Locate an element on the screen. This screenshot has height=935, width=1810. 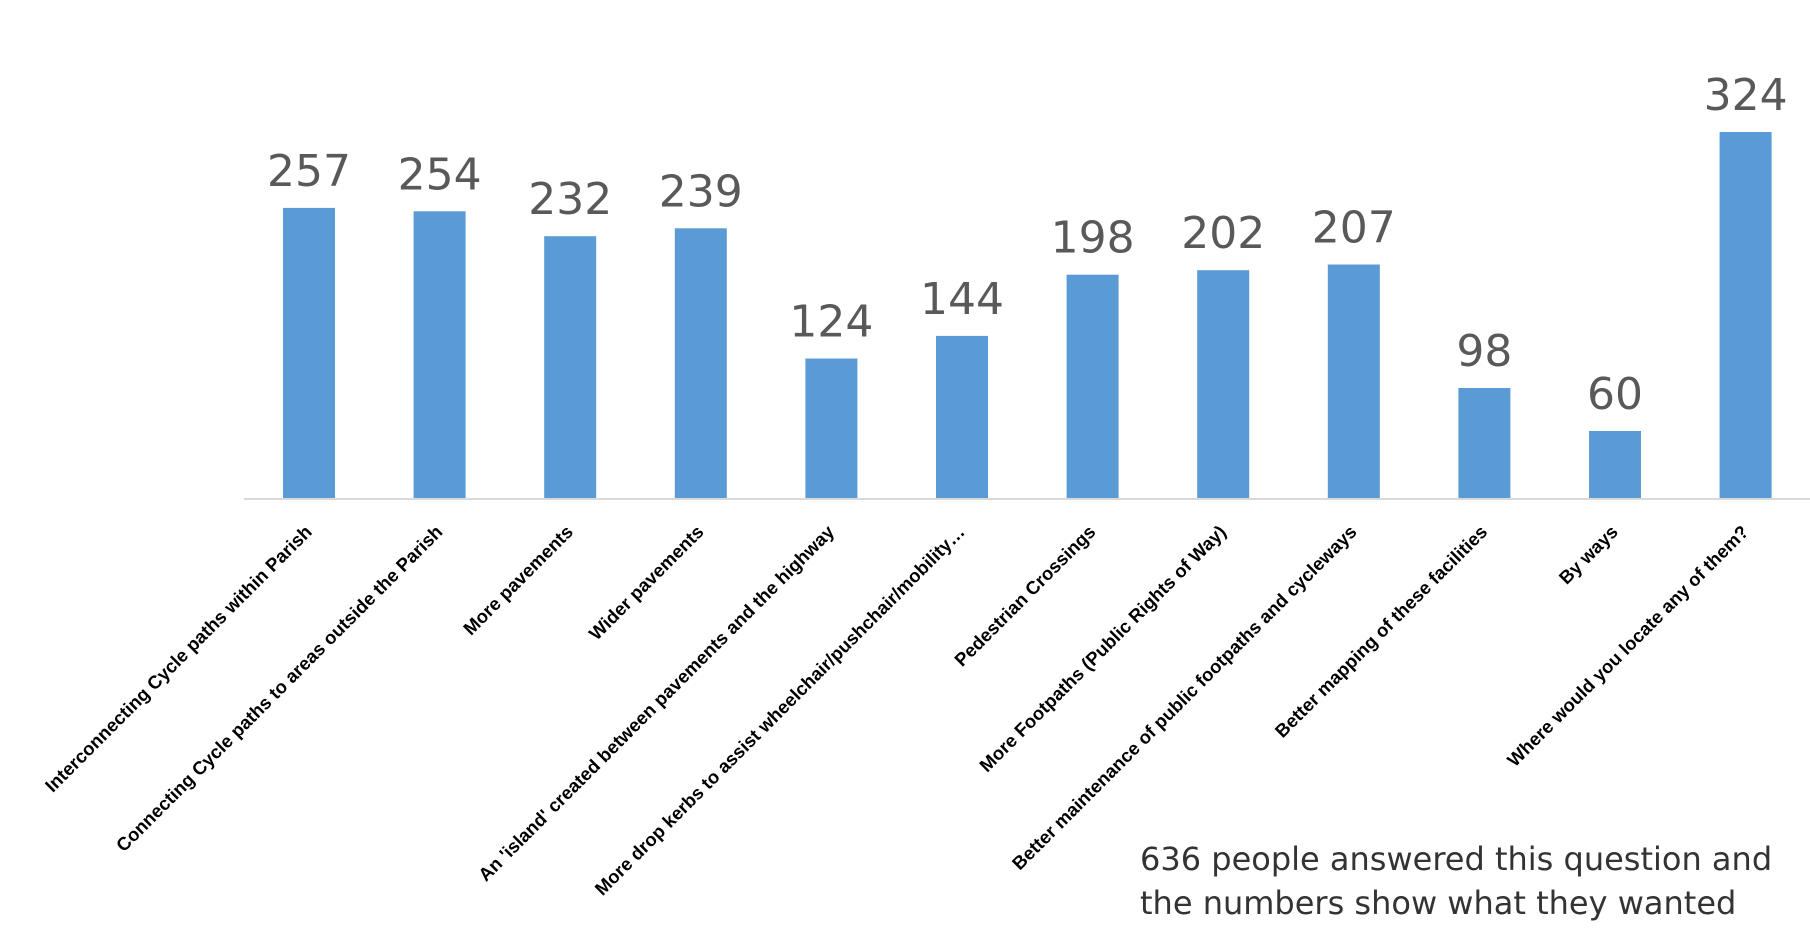
bar-value-label: 124 is located at coordinates (831, 322).